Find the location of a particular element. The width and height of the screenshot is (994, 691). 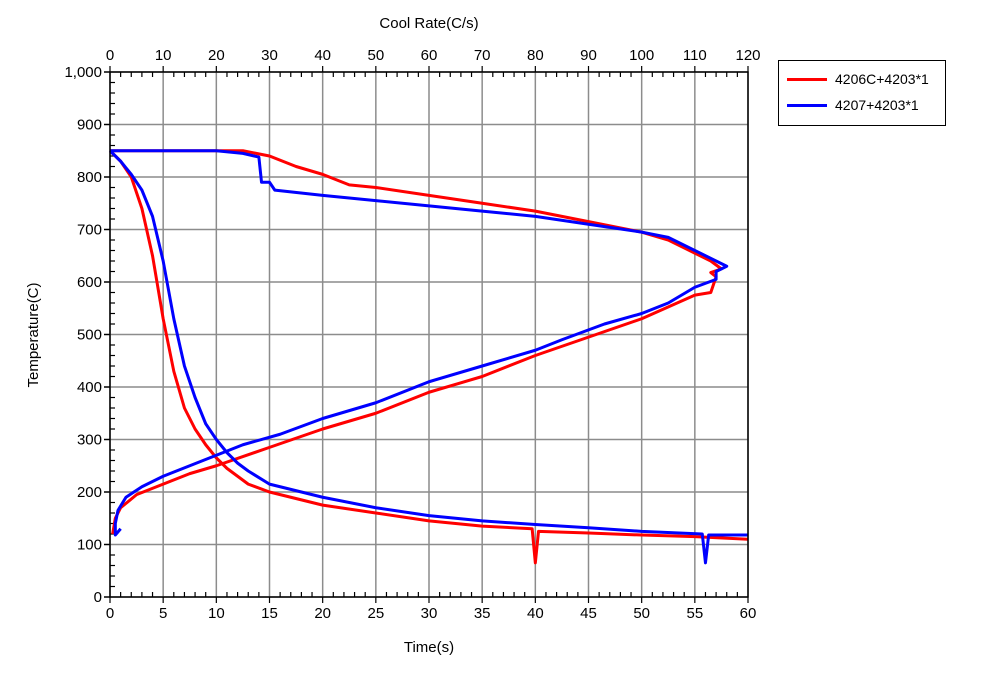

legend-label: 4206C+4203*1 is located at coordinates (882, 79).